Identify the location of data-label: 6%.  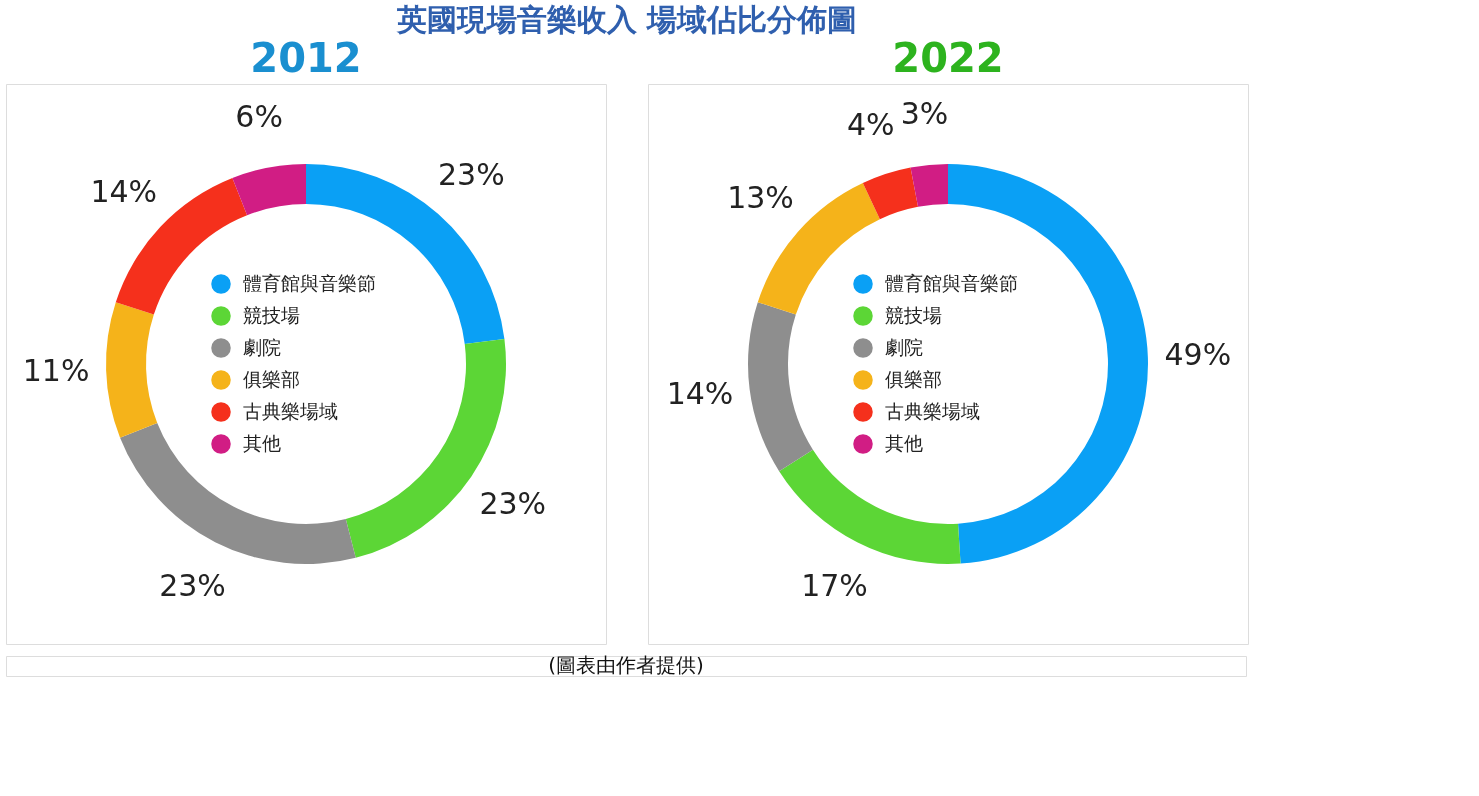
(259, 117).